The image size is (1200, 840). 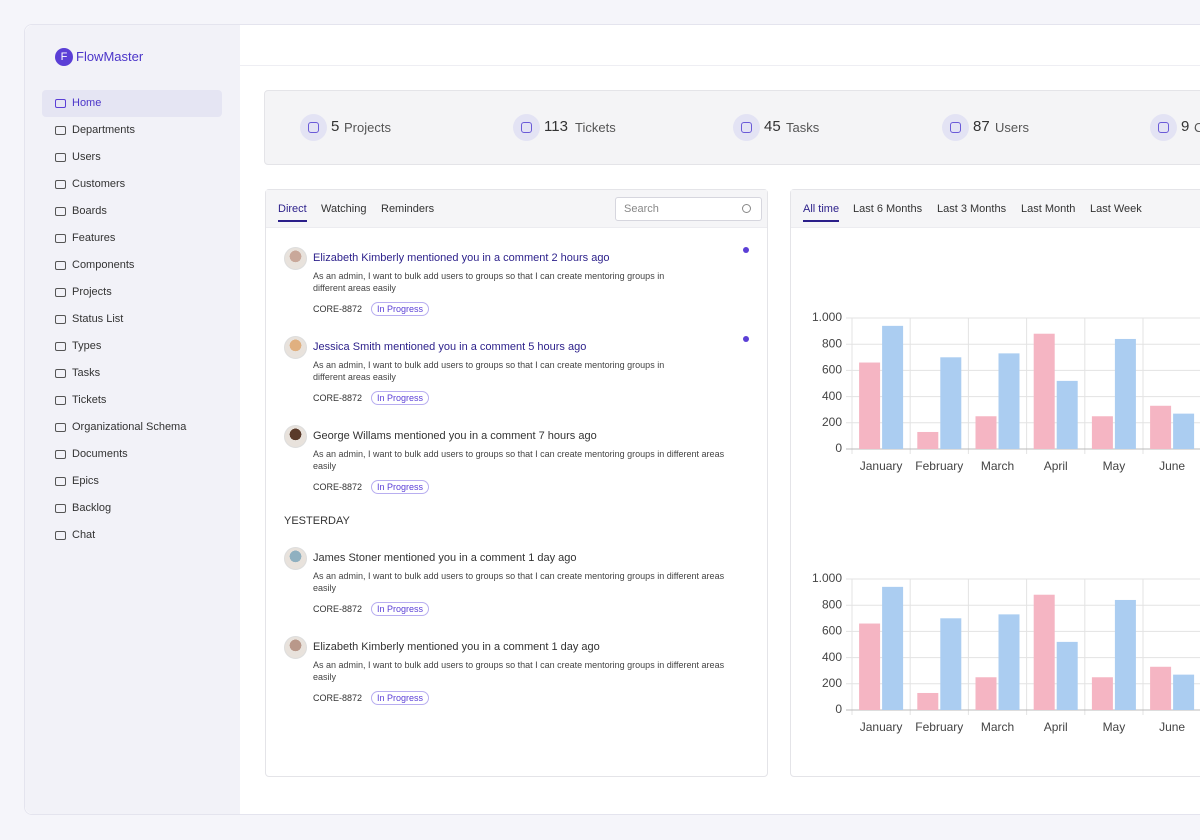 What do you see at coordinates (888, 209) in the screenshot?
I see `tab: Last 6 Months` at bounding box center [888, 209].